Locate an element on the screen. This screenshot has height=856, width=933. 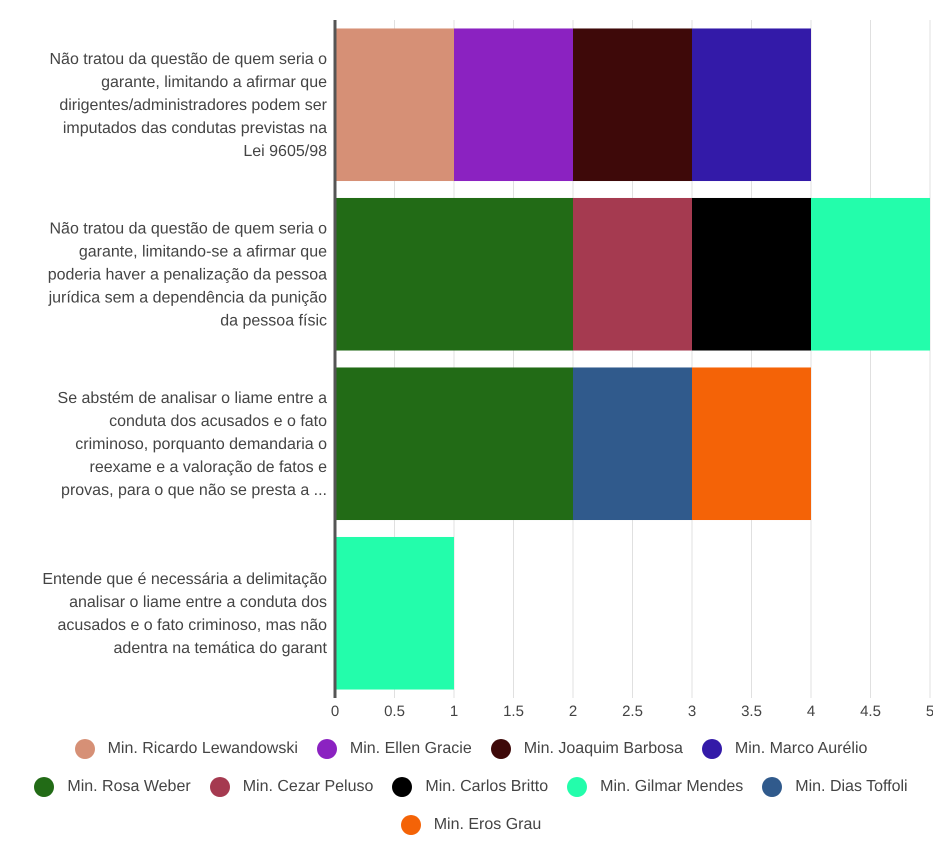
x-tick-label: 2.5 is located at coordinates (632, 711).